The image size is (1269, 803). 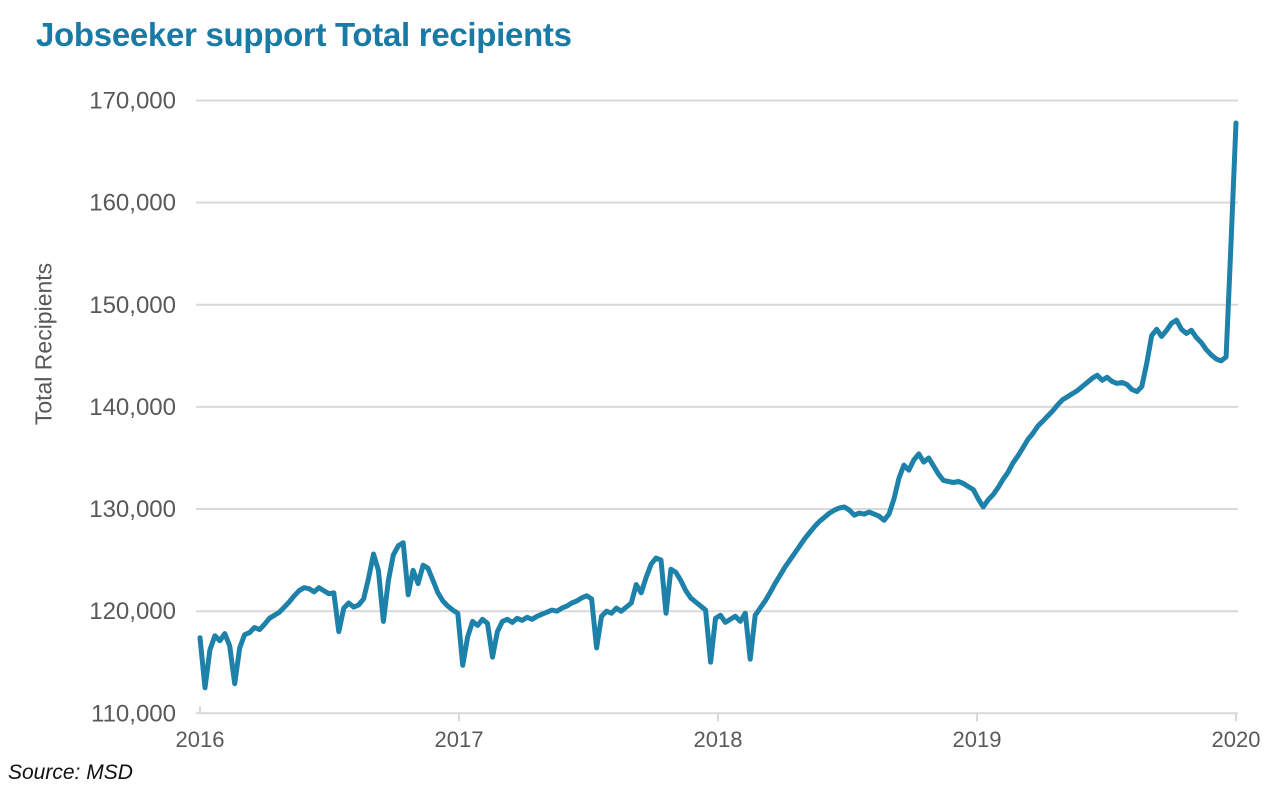 What do you see at coordinates (70, 772) in the screenshot?
I see `source-note: Source: MSD` at bounding box center [70, 772].